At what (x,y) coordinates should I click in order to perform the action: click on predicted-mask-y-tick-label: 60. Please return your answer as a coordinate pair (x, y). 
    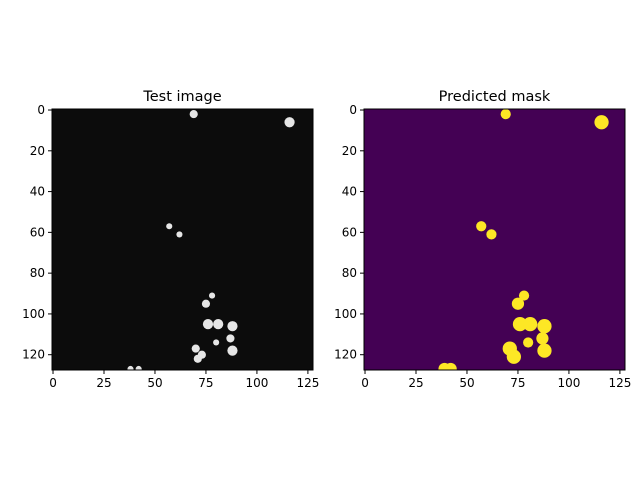
    Looking at the image, I should click on (349, 232).